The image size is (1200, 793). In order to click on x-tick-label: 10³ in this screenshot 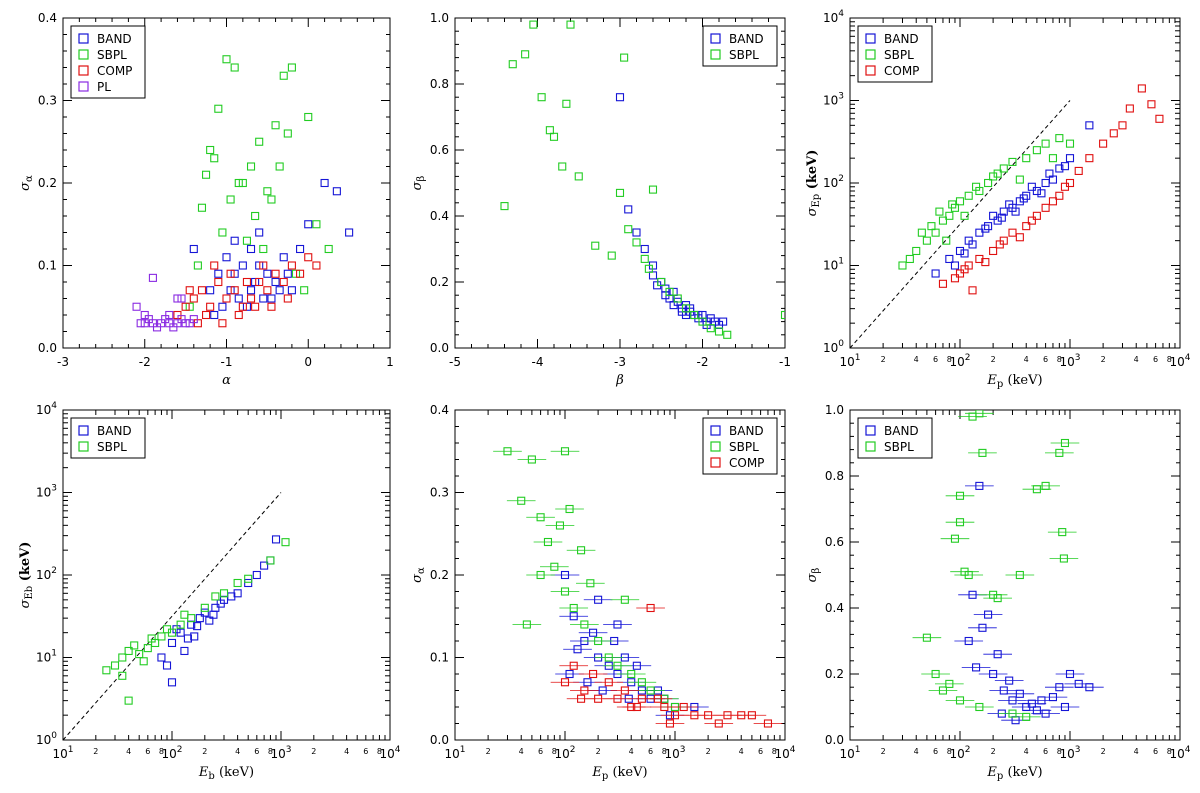, I will do `click(674, 753)`.